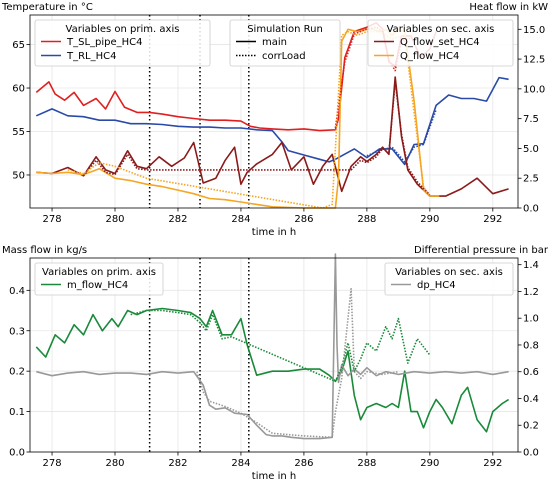 Image resolution: width=550 pixels, height=485 pixels. What do you see at coordinates (18, 89) in the screenshot?
I see `y-tick-label: 60` at bounding box center [18, 89].